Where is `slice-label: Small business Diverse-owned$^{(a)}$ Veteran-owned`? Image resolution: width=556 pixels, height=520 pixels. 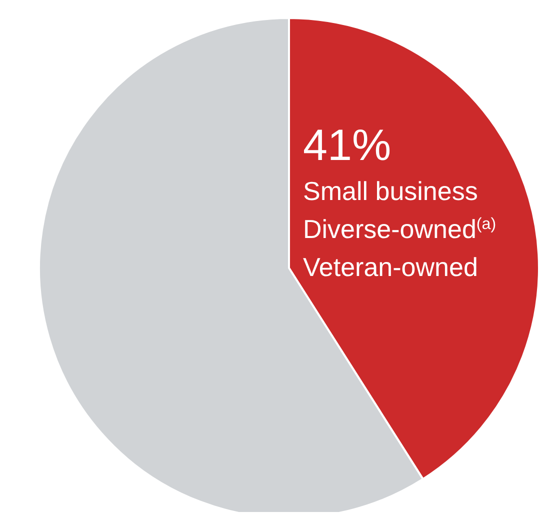 slice-label: Small business Diverse-owned$^{(a)}$ Veteran-owned is located at coordinates (399, 229).